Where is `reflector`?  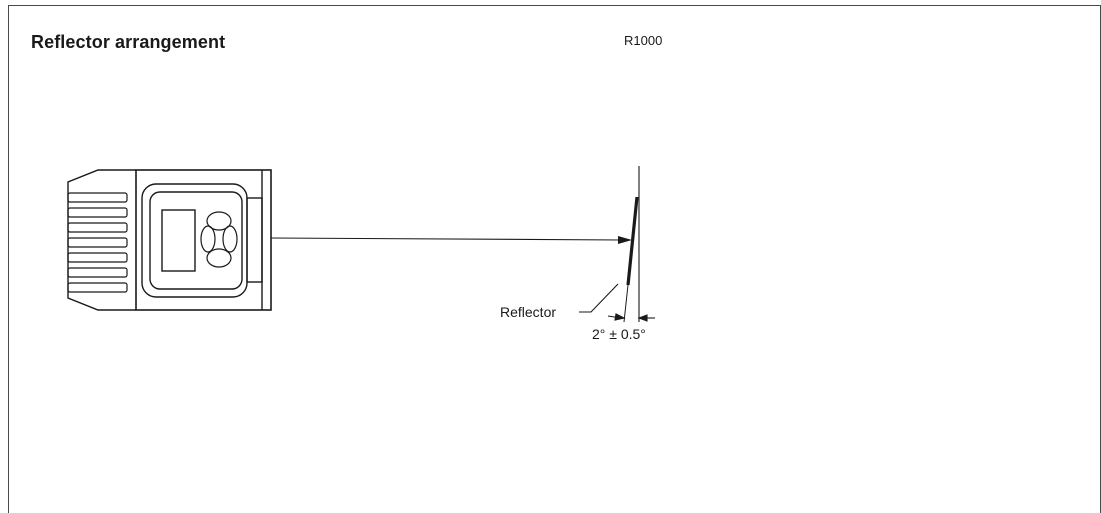 reflector is located at coordinates (632, 241).